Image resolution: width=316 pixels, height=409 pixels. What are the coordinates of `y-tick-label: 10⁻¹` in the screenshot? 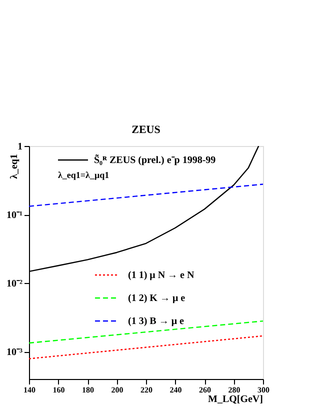 It's located at (14, 216).